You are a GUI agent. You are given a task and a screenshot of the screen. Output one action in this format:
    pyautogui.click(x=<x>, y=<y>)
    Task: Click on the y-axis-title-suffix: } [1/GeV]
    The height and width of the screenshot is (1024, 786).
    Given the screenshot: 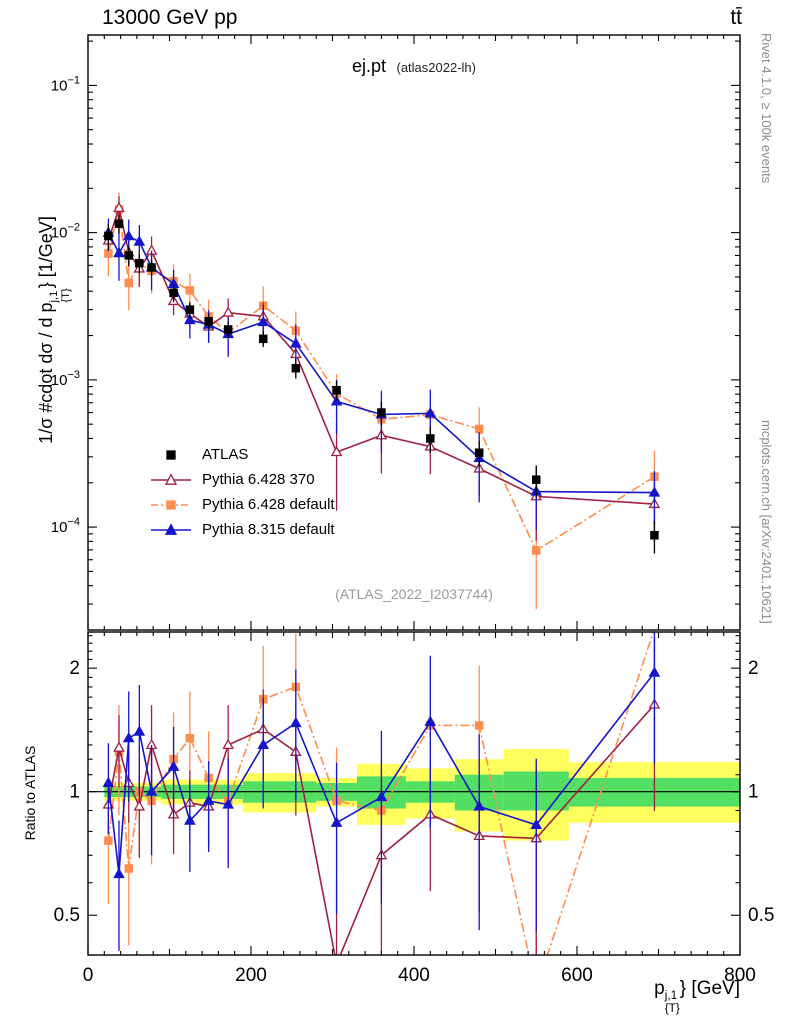 What is the action you would take?
    pyautogui.click(x=46, y=252)
    